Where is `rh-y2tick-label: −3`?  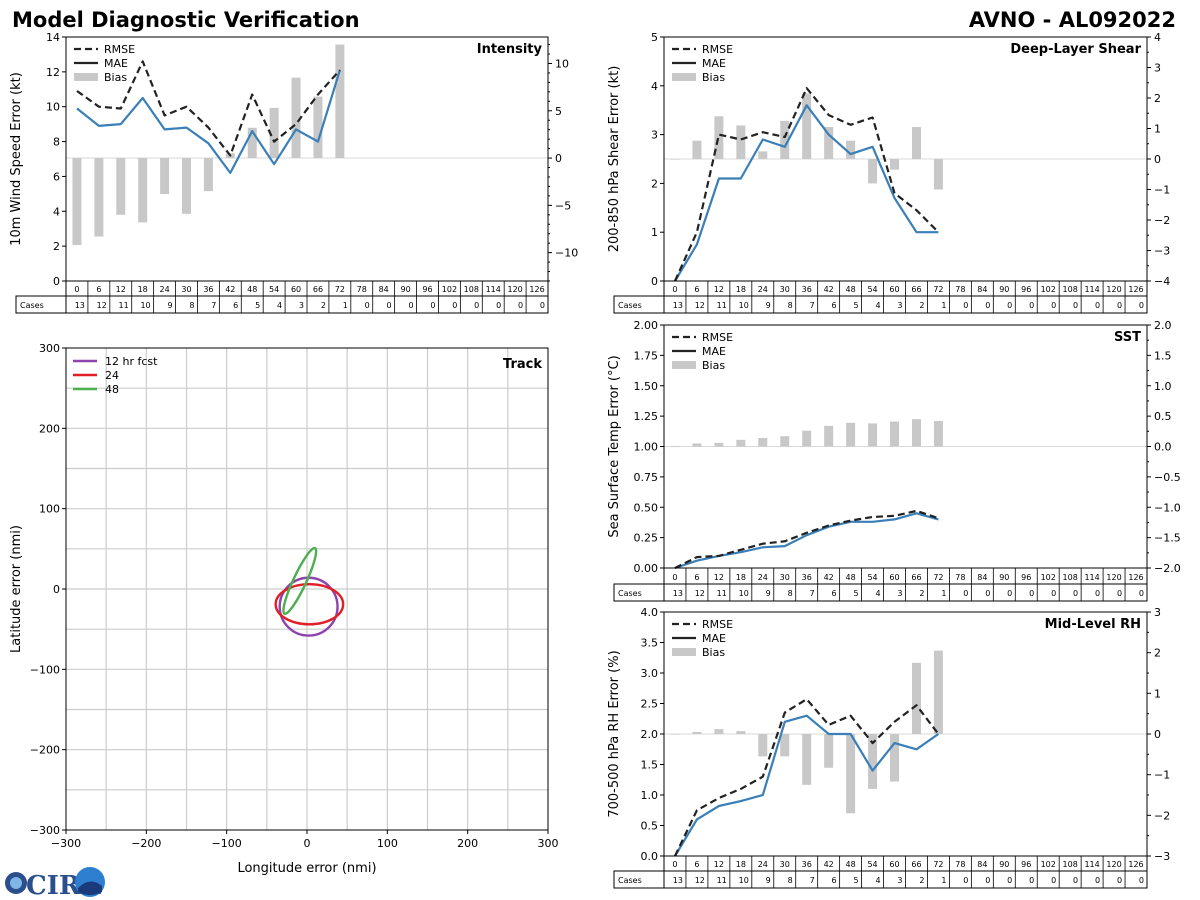
rh-y2tick-label: −3 is located at coordinates (1162, 856).